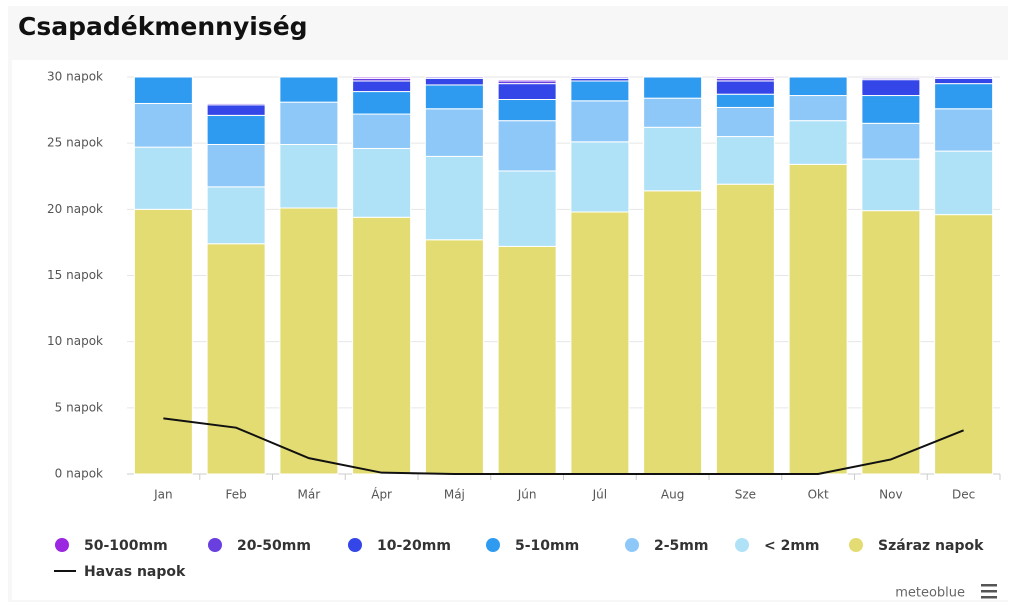 This screenshot has height=605, width=1012. Describe the element at coordinates (792, 546) in the screenshot. I see `legend-label: < 2mm` at that location.